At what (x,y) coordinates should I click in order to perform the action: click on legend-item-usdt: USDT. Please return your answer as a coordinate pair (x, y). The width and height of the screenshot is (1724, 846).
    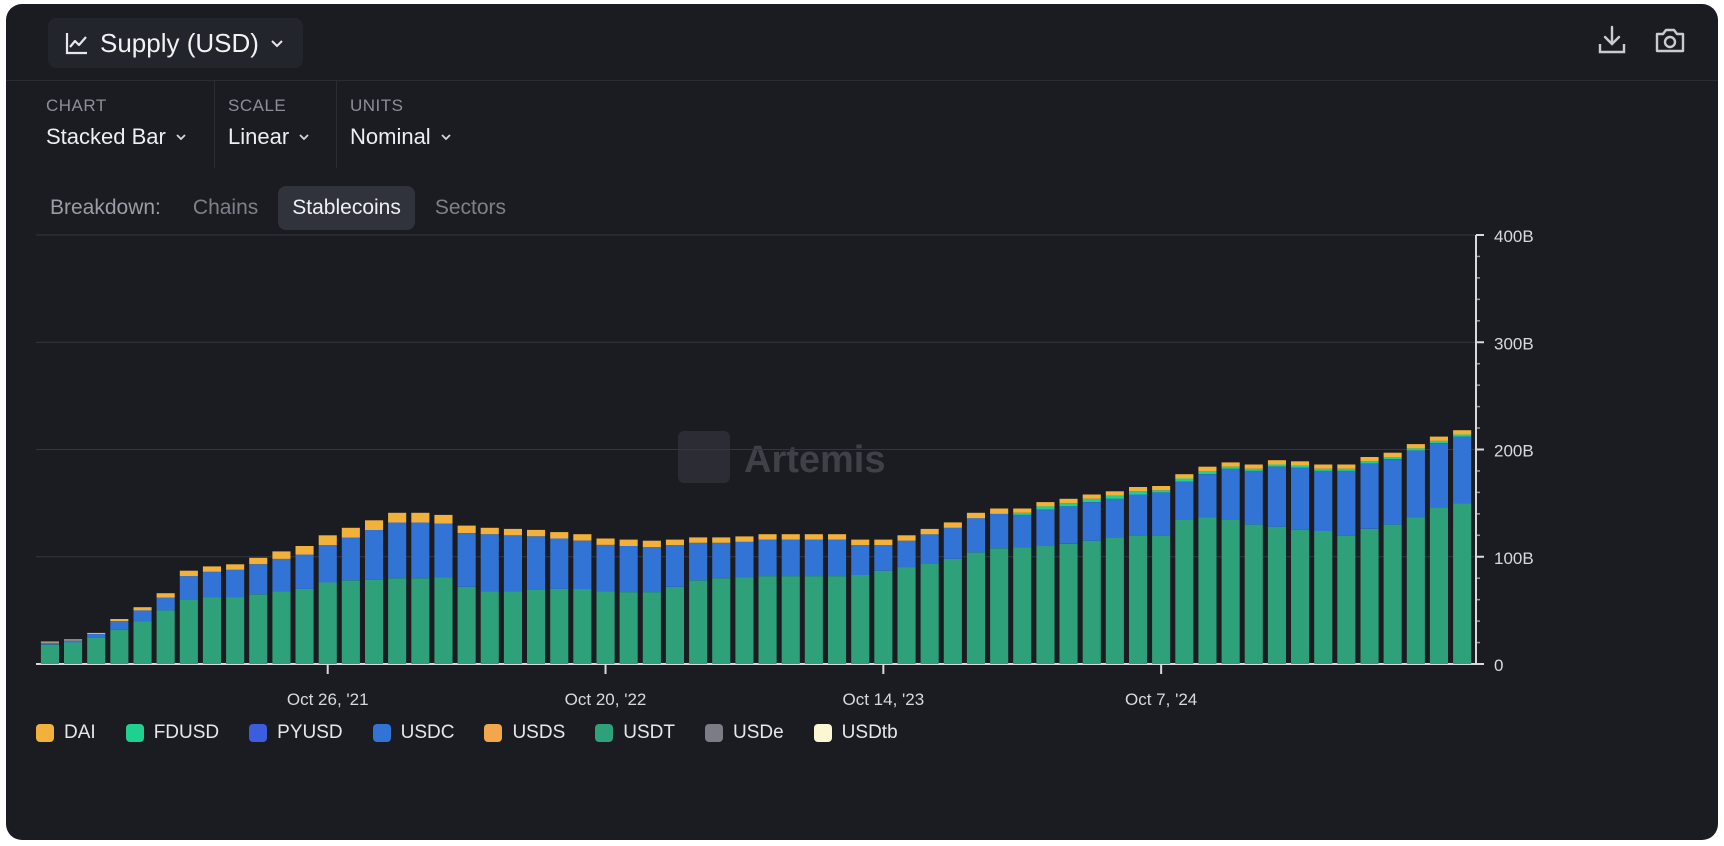
    Looking at the image, I should click on (635, 733).